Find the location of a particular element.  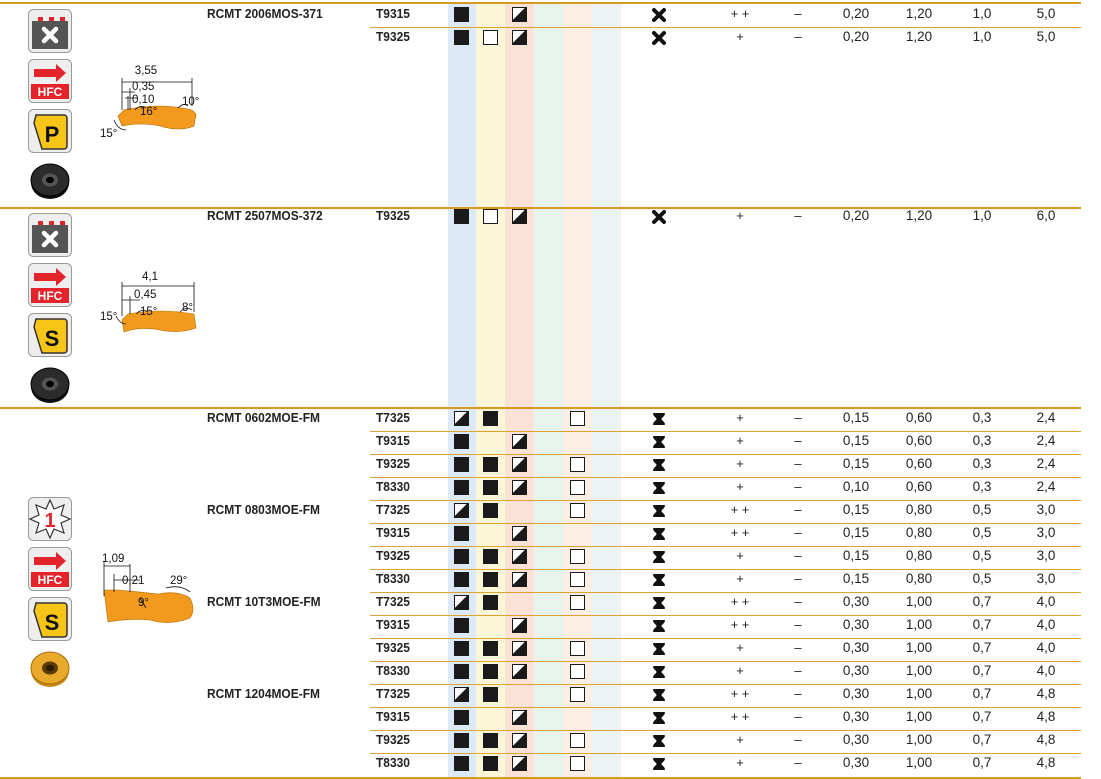

dim-d2: 0,10 is located at coordinates (143, 100).